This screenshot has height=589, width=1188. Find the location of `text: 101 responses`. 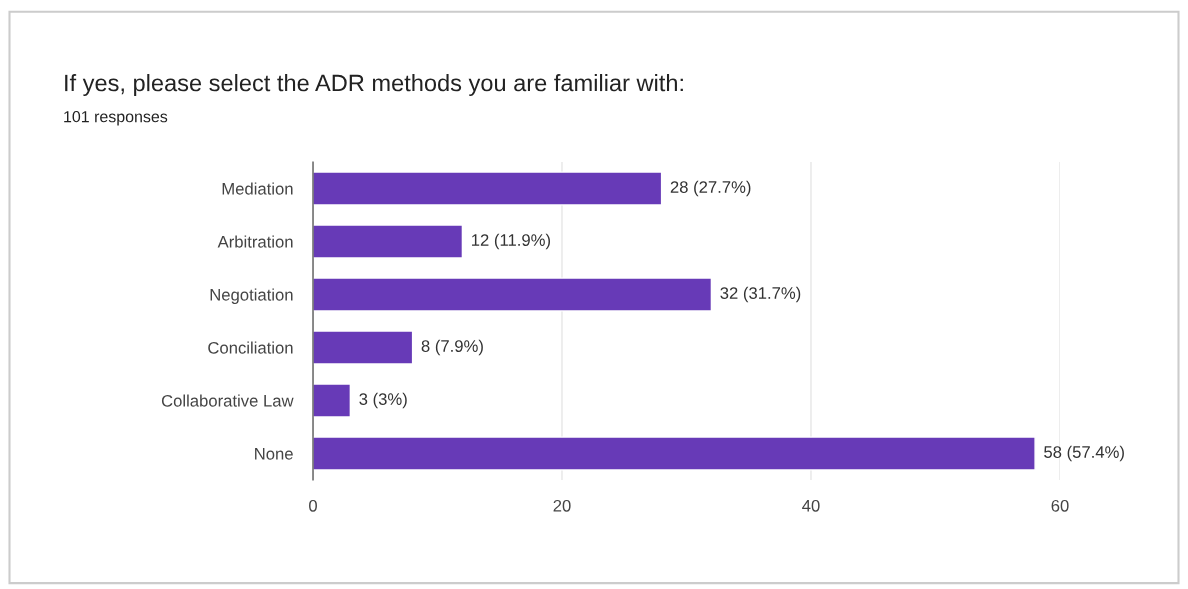

text: 101 responses is located at coordinates (116, 118).